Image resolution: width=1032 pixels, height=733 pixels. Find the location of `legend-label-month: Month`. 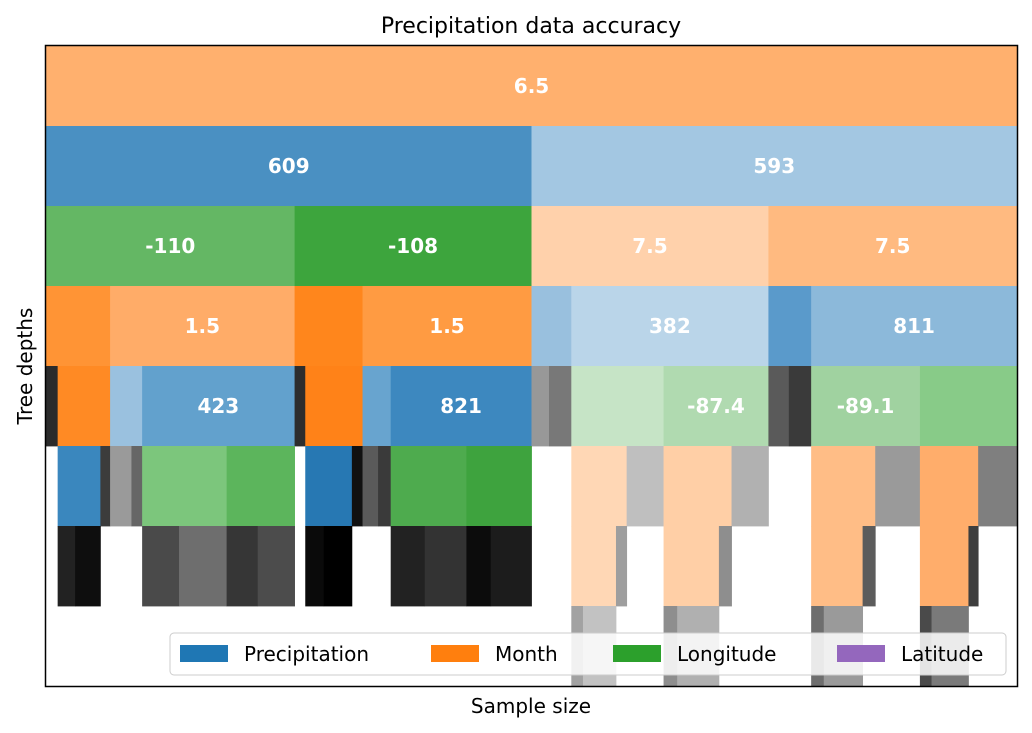

legend-label-month: Month is located at coordinates (526, 654).